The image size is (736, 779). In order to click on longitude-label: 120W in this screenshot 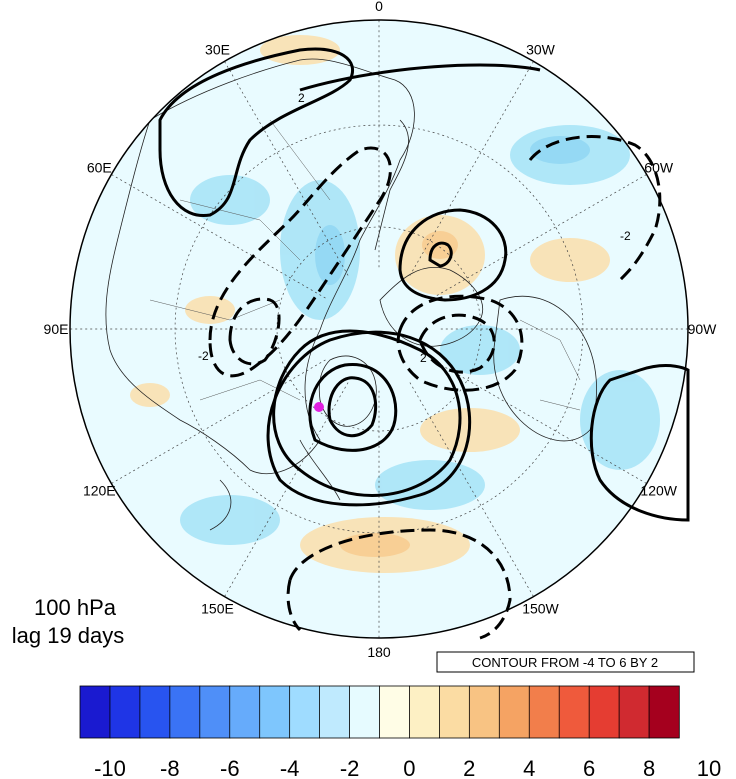, I will do `click(658, 491)`.